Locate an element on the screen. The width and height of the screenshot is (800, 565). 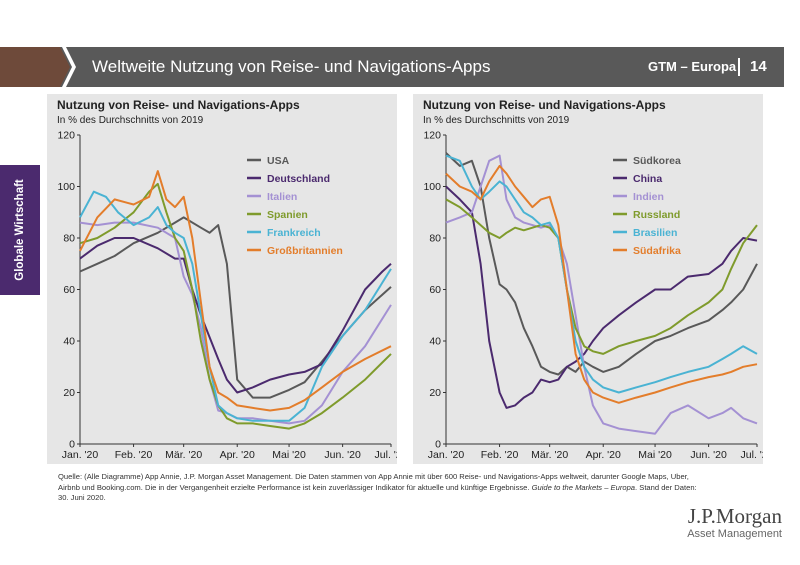
region-label: GTM – Europa is located at coordinates (692, 66).